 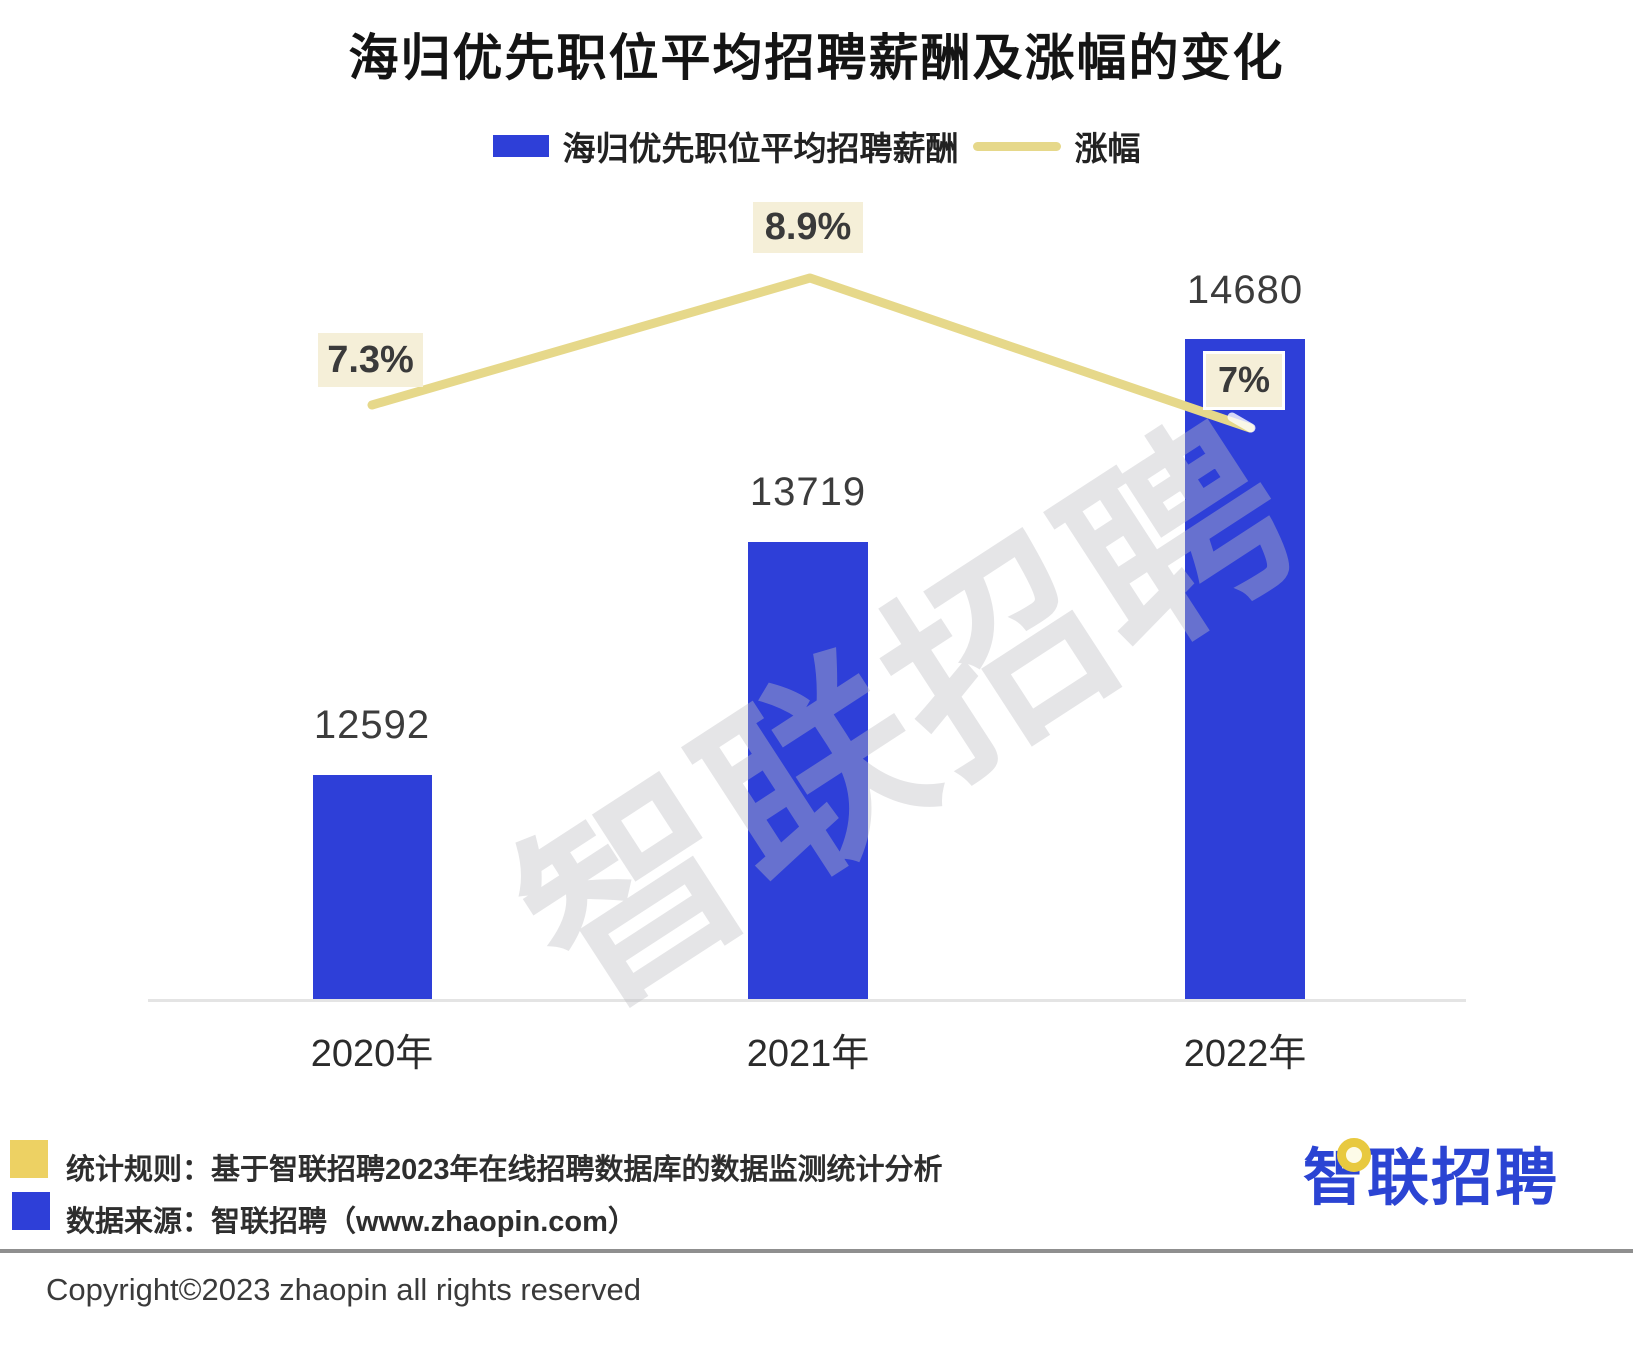 I want to click on legend-line-swatch, so click(x=1016, y=146).